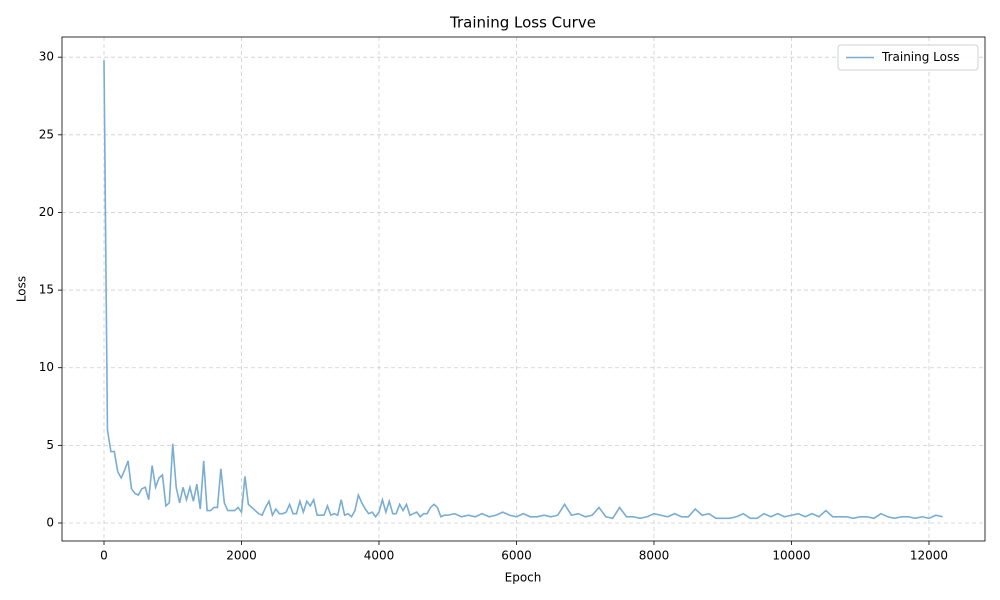 The height and width of the screenshot is (600, 1000). I want to click on x-tick-label: 2000, so click(241, 556).